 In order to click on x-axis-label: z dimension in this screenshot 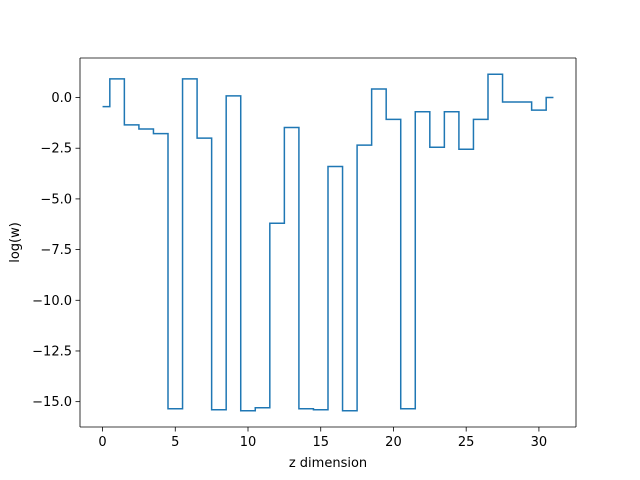, I will do `click(328, 463)`.